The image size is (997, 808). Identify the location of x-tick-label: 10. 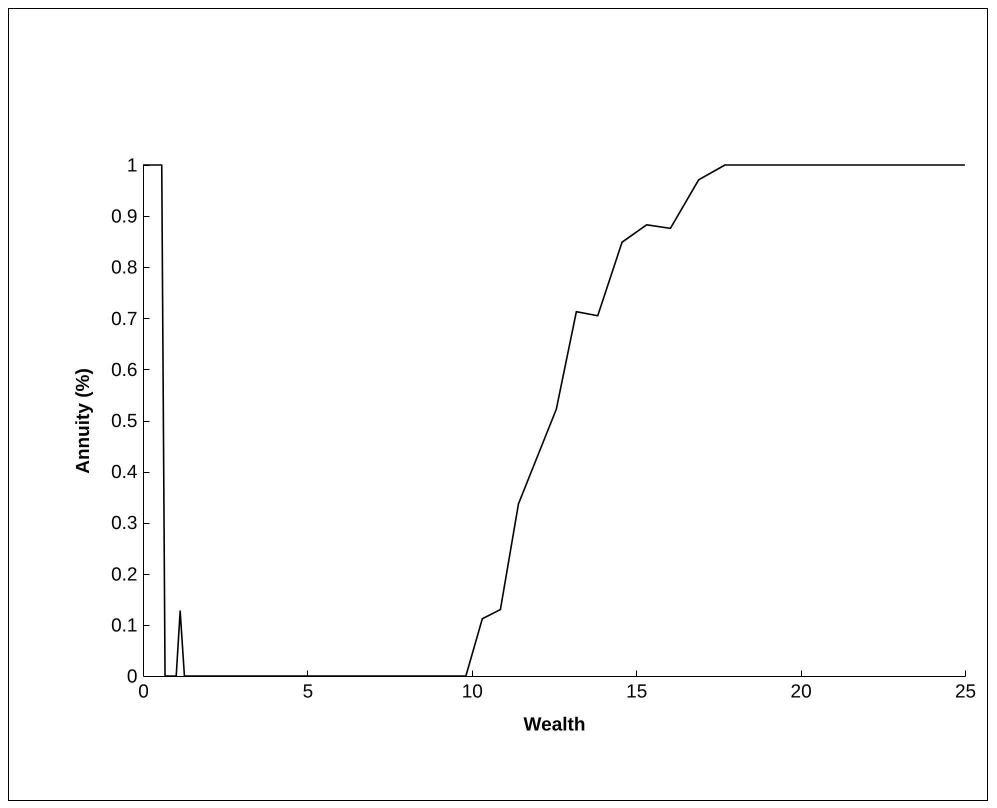
(472, 692).